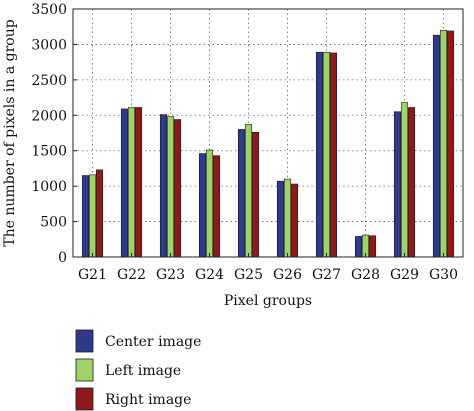 The image size is (474, 411). What do you see at coordinates (49, 10) in the screenshot?
I see `y-tick-label: 3500` at bounding box center [49, 10].